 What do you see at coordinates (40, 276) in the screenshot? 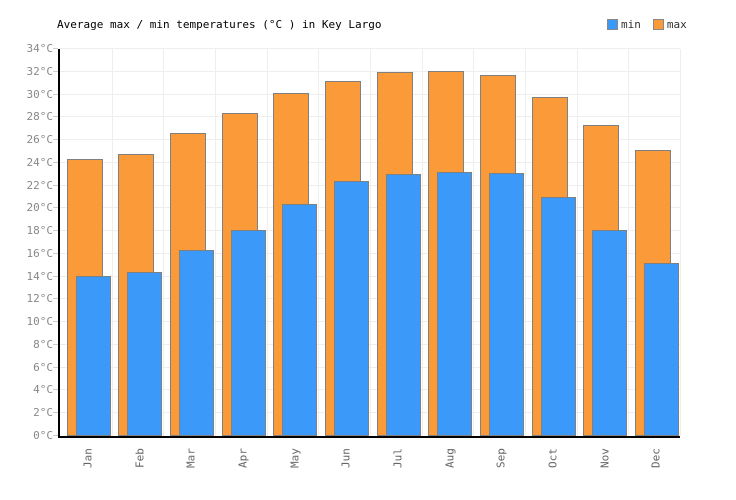
I see `y-axis-label: 14°C` at bounding box center [40, 276].